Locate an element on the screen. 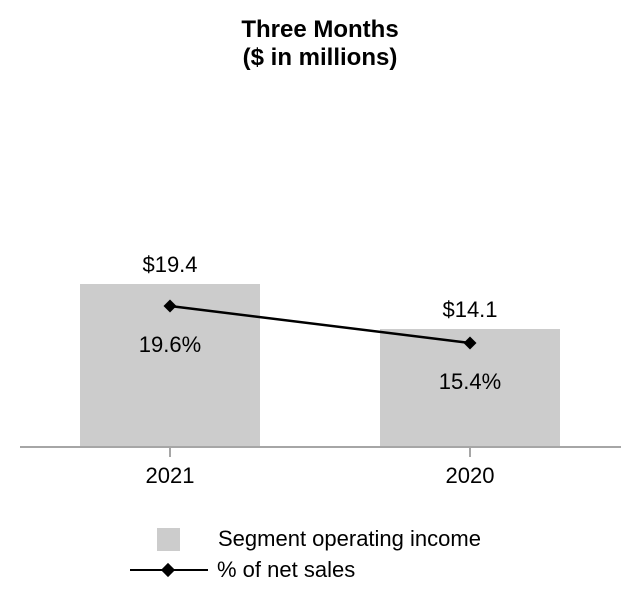  bar-segment-operating-income-2021 is located at coordinates (170, 365).